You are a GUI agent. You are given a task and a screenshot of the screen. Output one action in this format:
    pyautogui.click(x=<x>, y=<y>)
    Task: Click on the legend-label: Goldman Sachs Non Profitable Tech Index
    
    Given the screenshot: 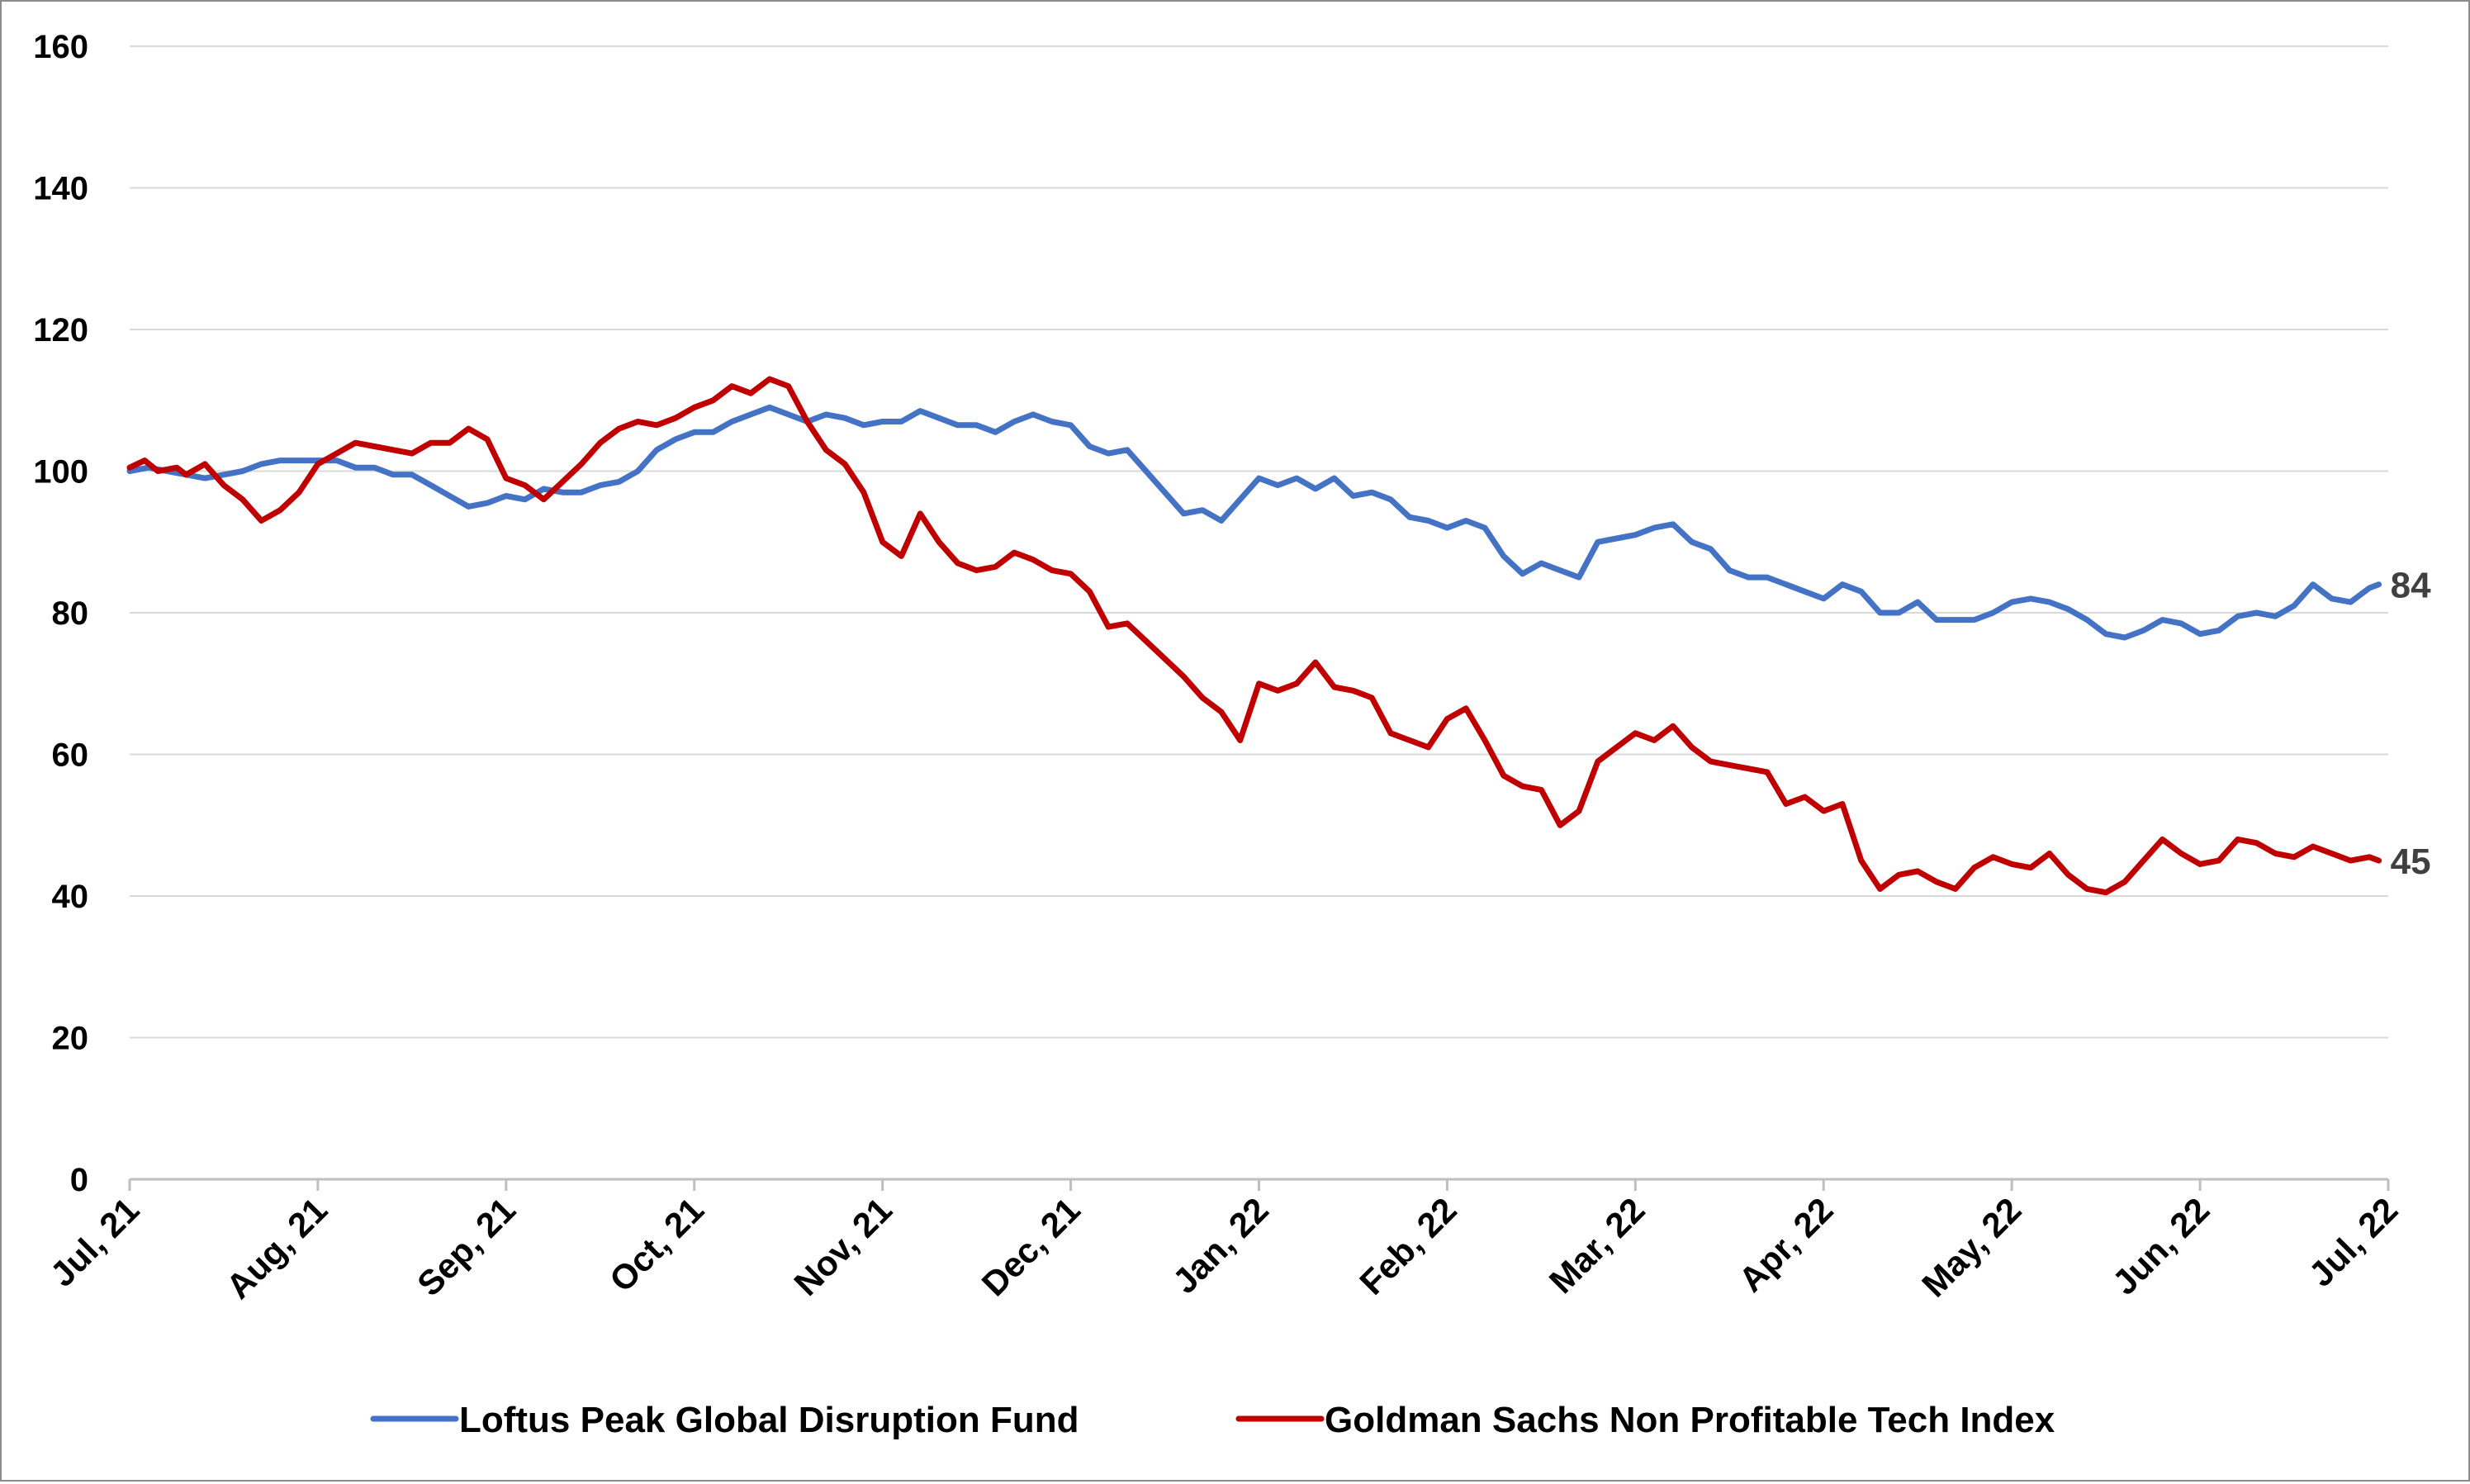 What is the action you would take?
    pyautogui.click(x=1690, y=1420)
    